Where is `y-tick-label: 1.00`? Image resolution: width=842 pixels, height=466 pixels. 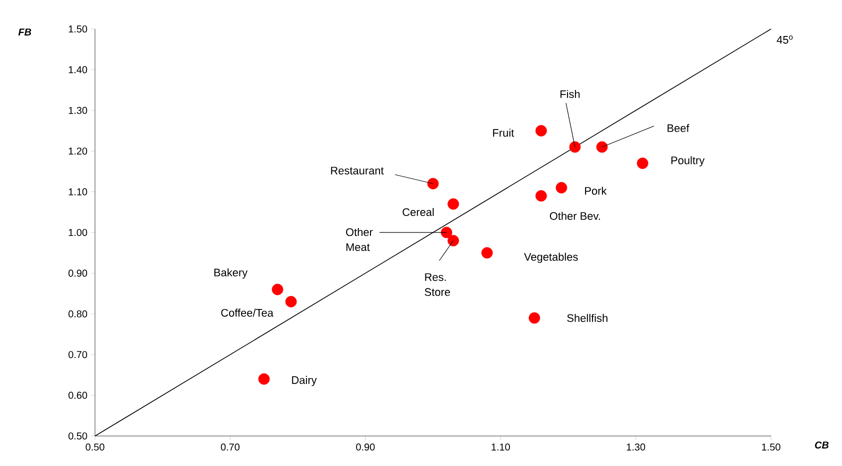 y-tick-label: 1.00 is located at coordinates (78, 232).